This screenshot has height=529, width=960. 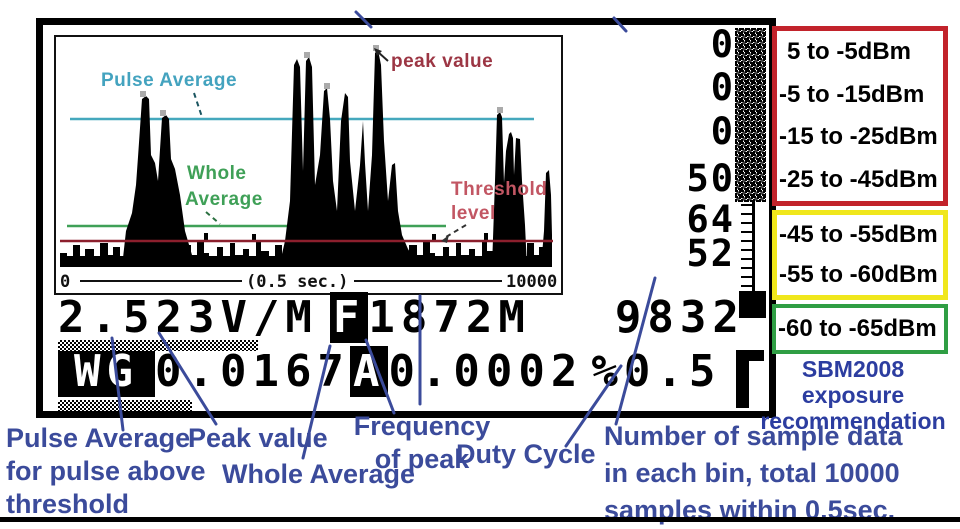 I want to click on annotation-line: threshold, so click(x=68, y=504).